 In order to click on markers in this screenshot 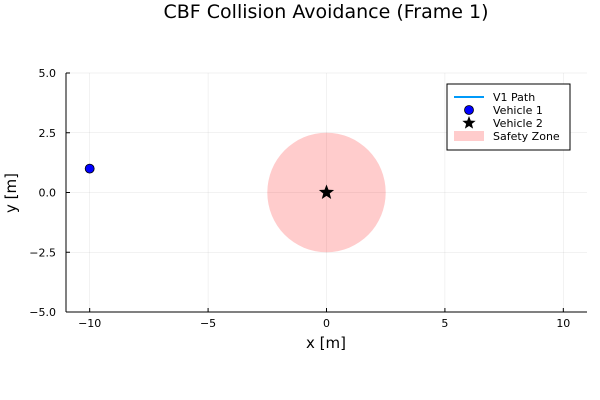, I will do `click(209, 181)`.